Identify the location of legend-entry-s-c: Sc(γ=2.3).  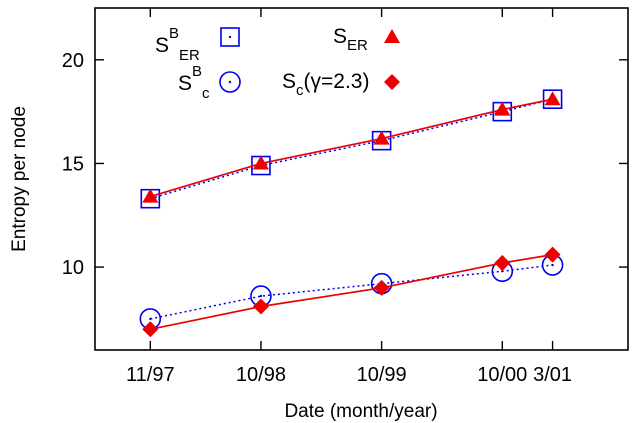
(341, 84).